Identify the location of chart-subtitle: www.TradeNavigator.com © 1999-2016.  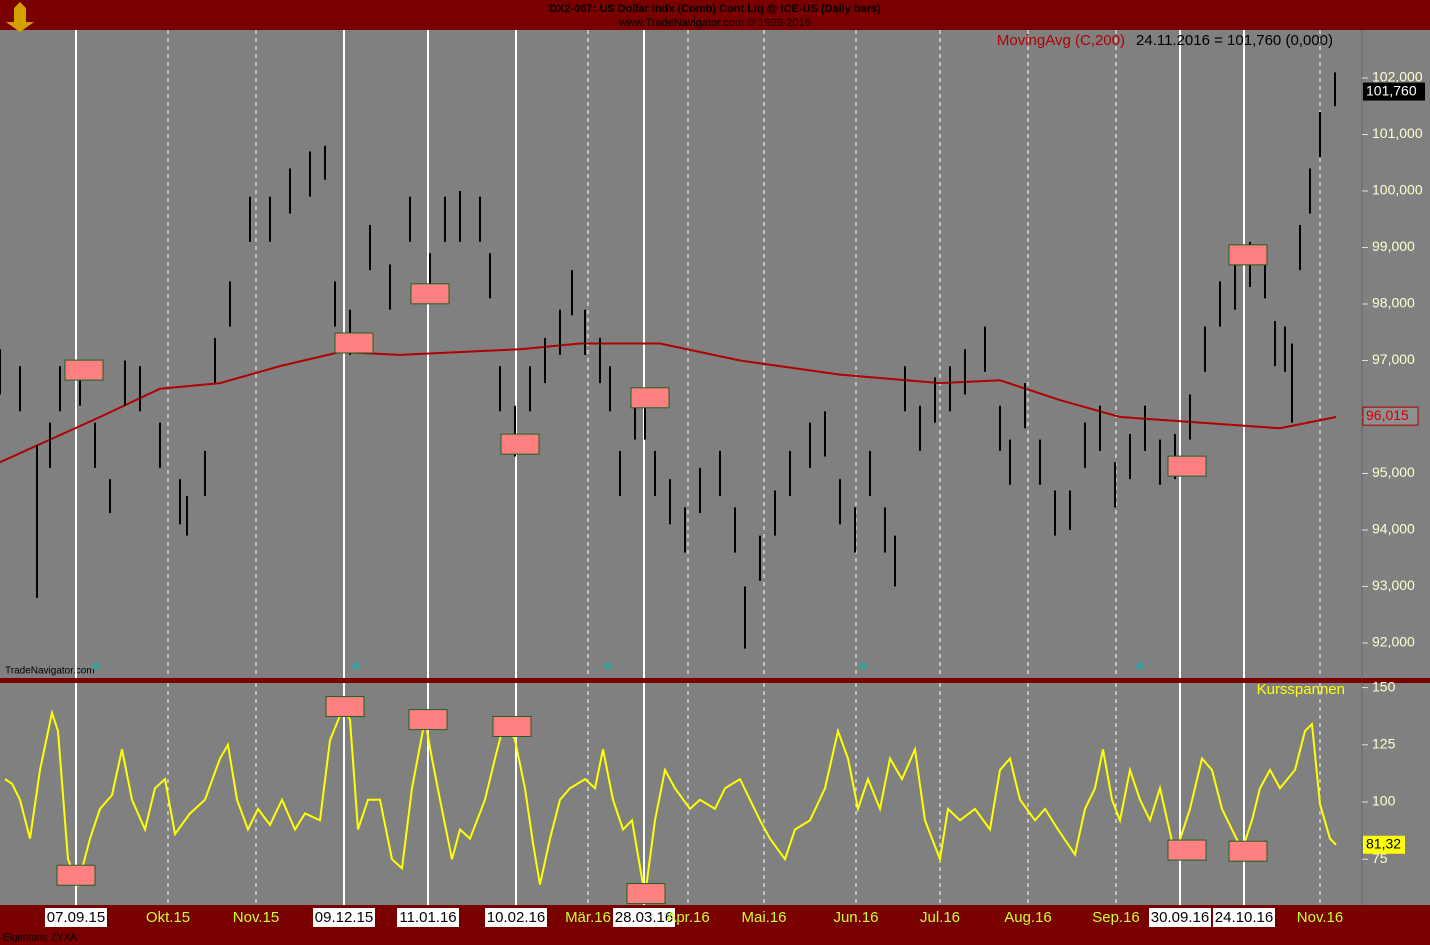
(714, 23).